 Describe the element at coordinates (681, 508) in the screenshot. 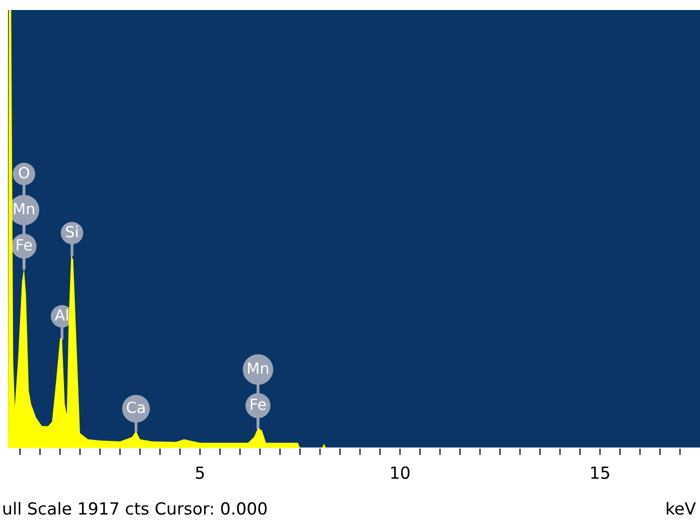

I see `x-axis-title: keV` at that location.